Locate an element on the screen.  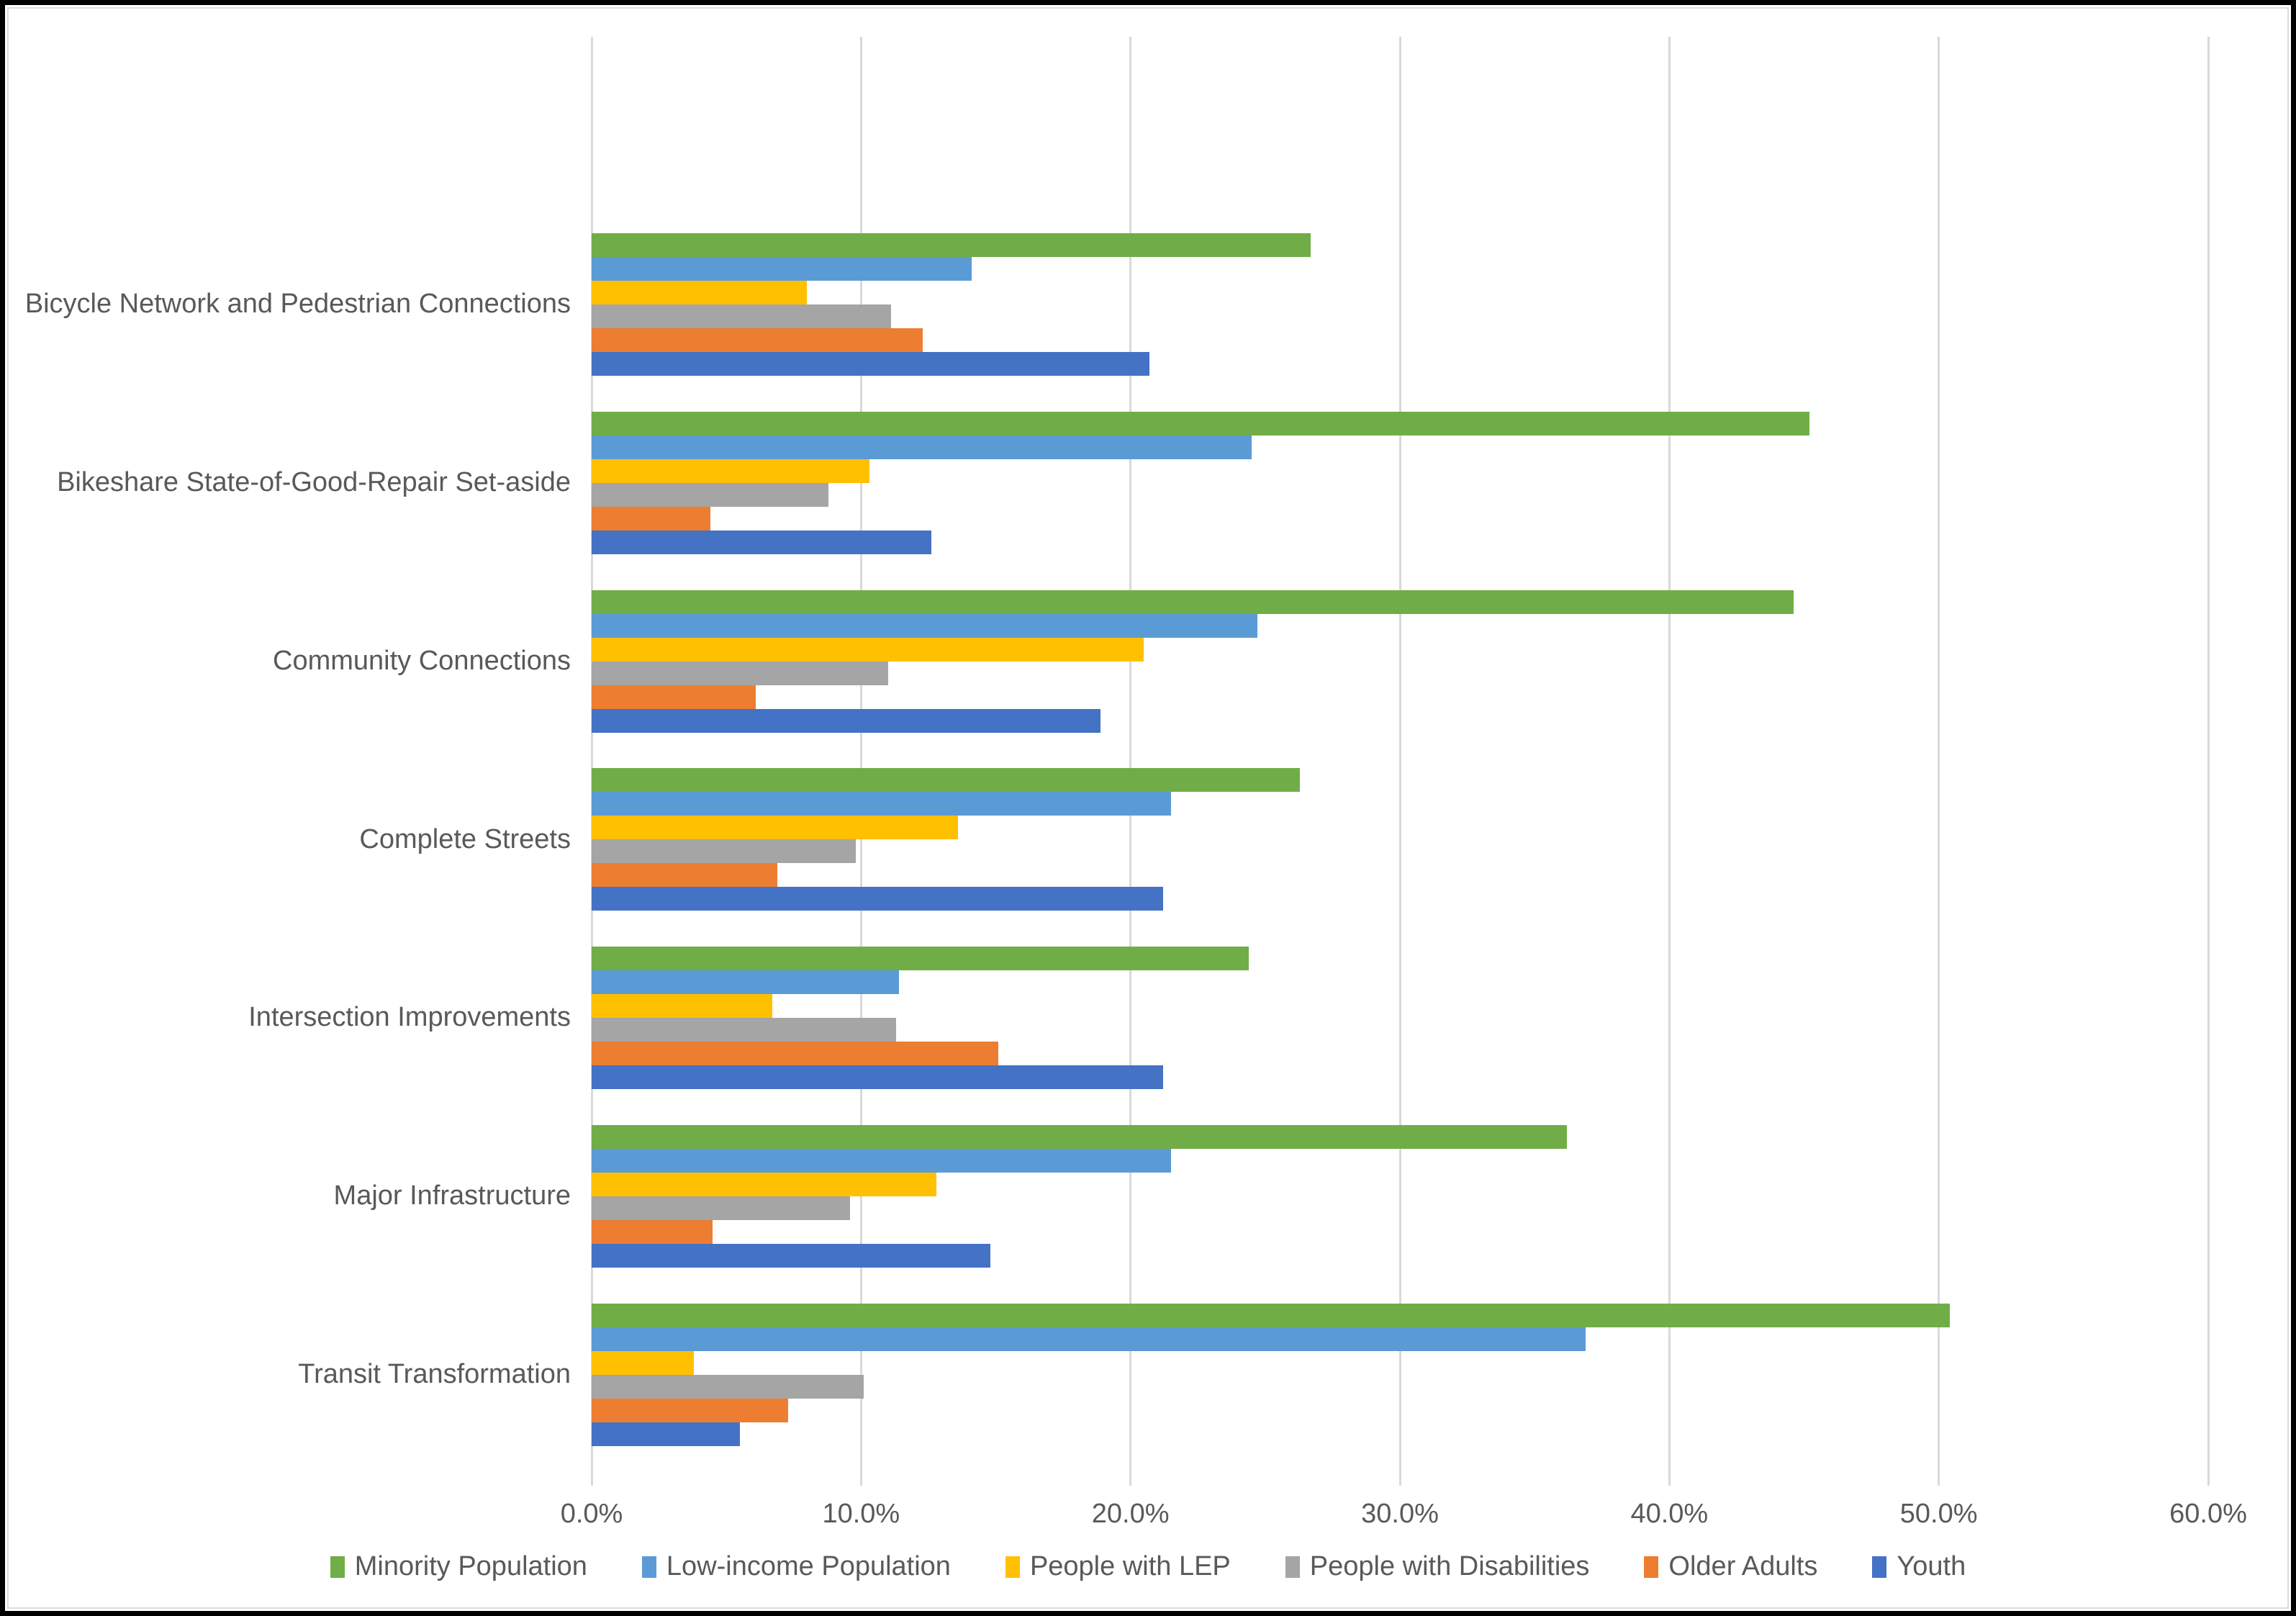
legend-item: Low-income Population is located at coordinates (796, 1567).